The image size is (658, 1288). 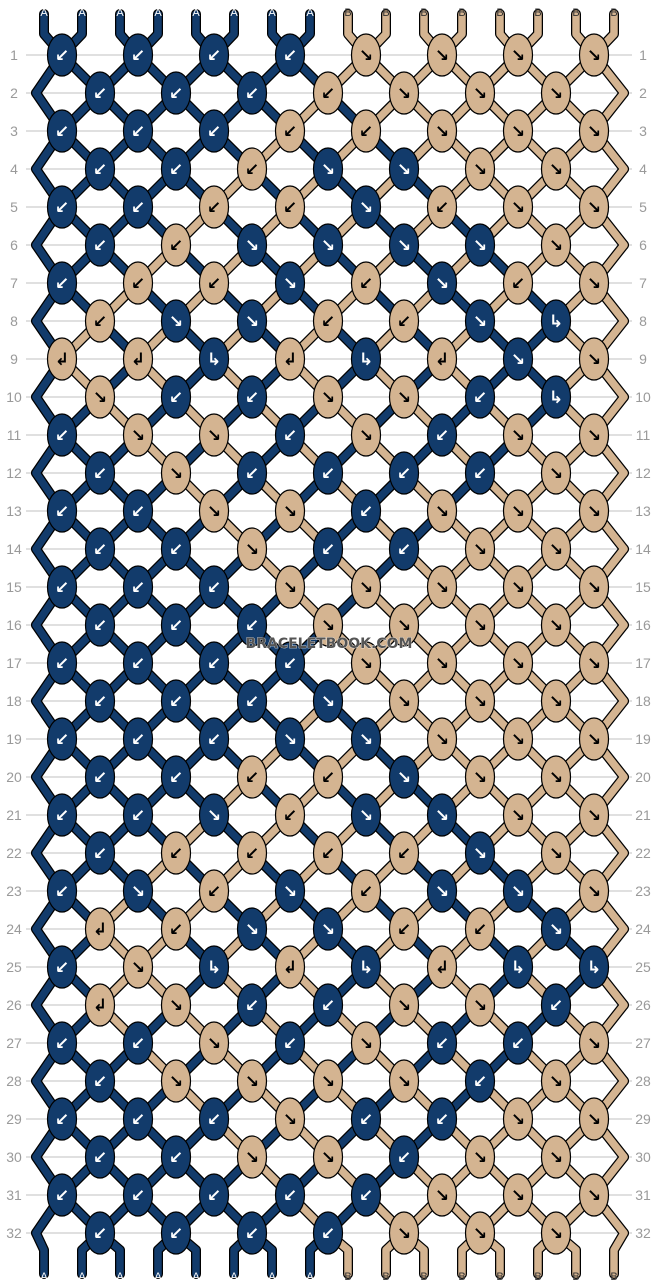 What do you see at coordinates (643, 397) in the screenshot?
I see `row-number-right: 10` at bounding box center [643, 397].